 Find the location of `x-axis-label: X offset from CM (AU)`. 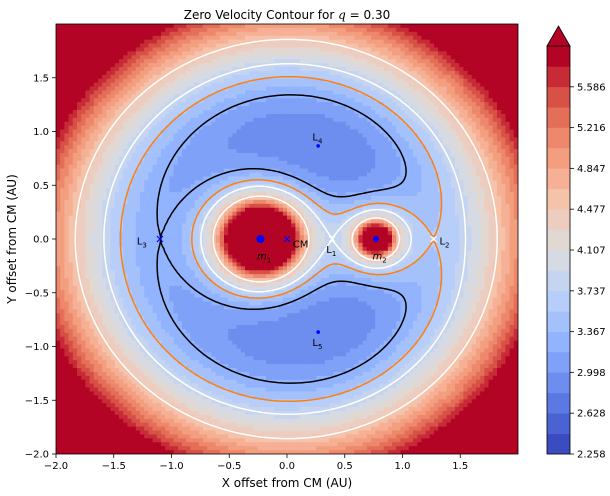

x-axis-label: X offset from CM (AU) is located at coordinates (287, 483).